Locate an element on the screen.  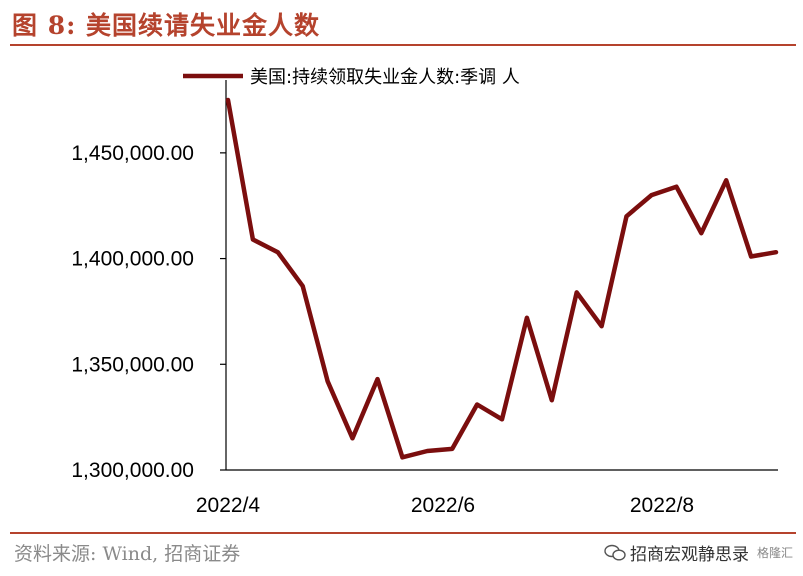
y-tick-label: 1,450,000.00 is located at coordinates (132, 153).